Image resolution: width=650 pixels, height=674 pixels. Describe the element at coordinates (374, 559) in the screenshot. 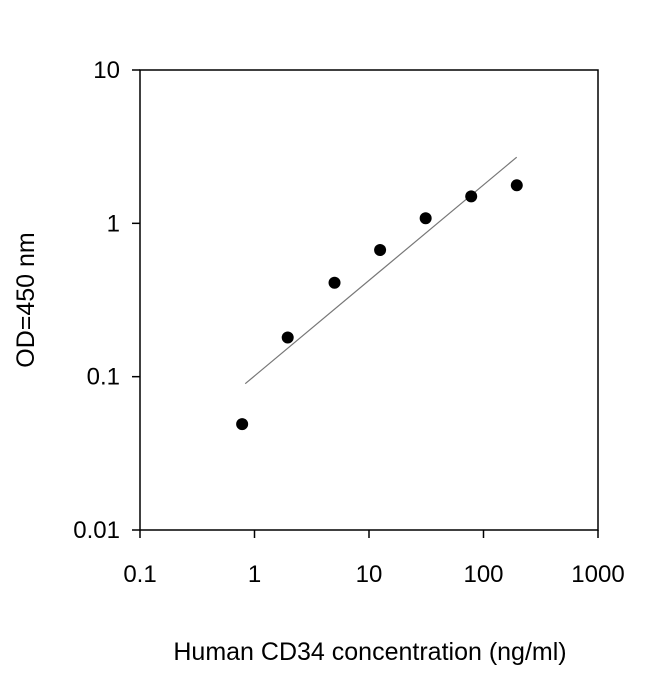

I see `x-axis: 0.1 1 10 100 1000` at that location.